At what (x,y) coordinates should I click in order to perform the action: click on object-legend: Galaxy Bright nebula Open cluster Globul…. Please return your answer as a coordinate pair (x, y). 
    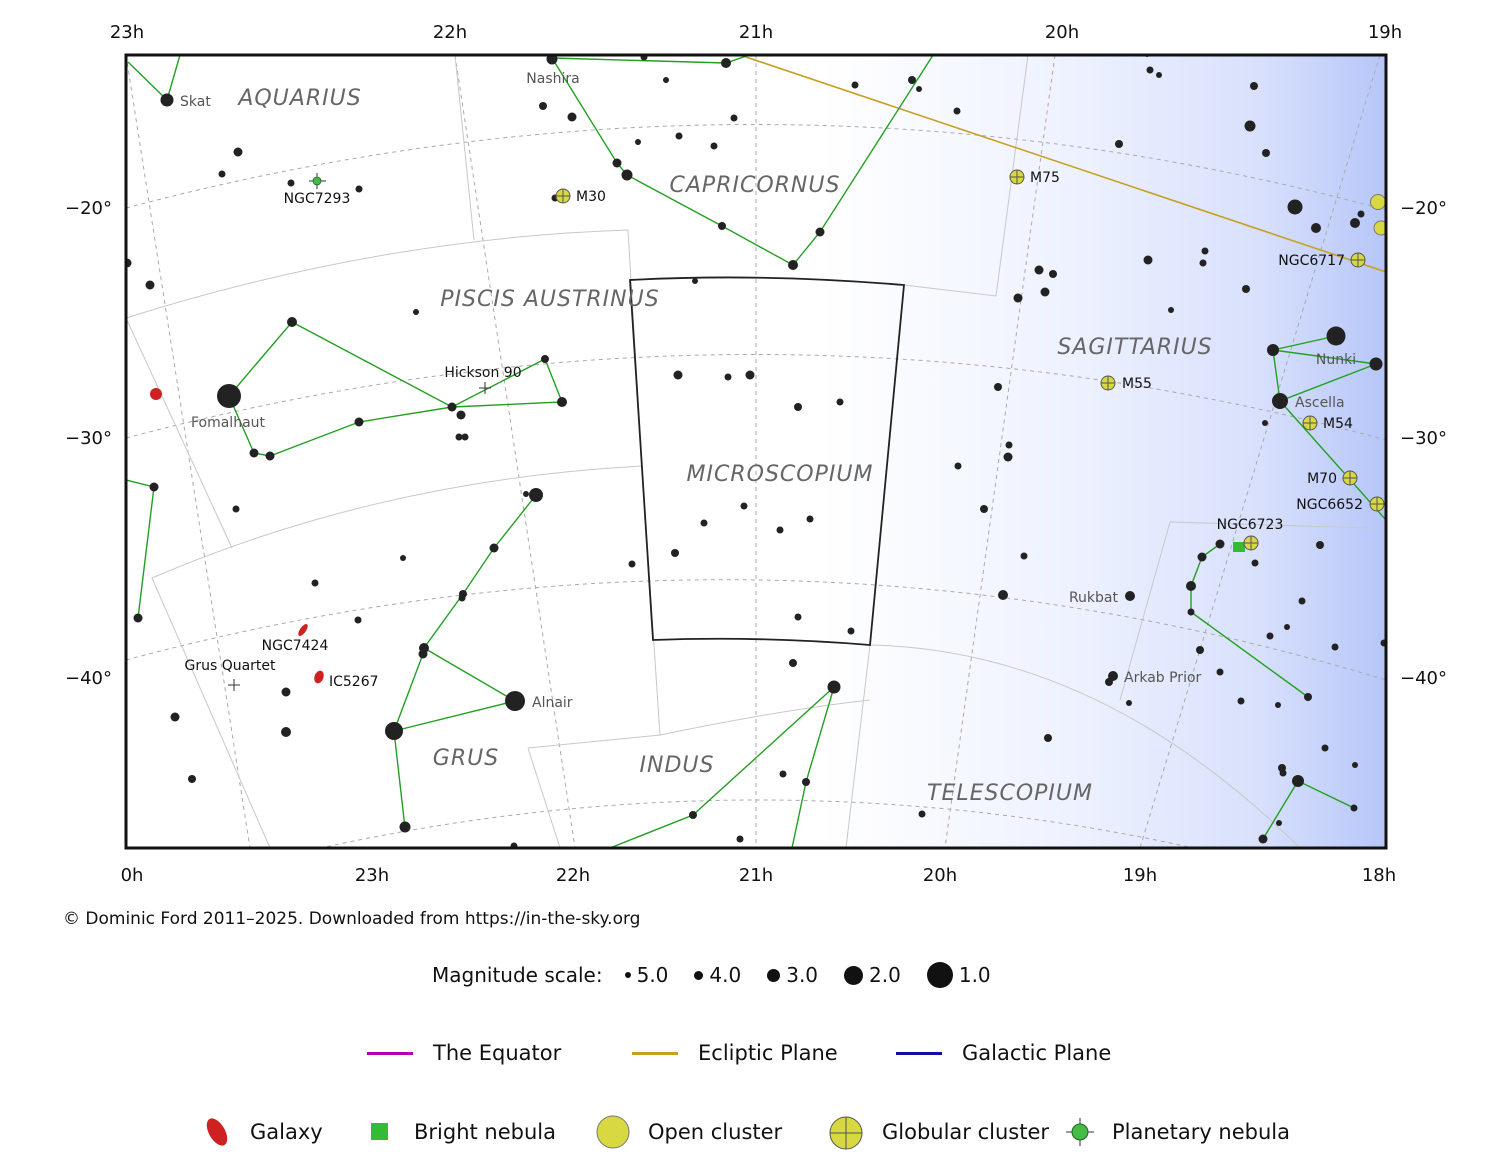
    Looking at the image, I should click on (755, 1132).